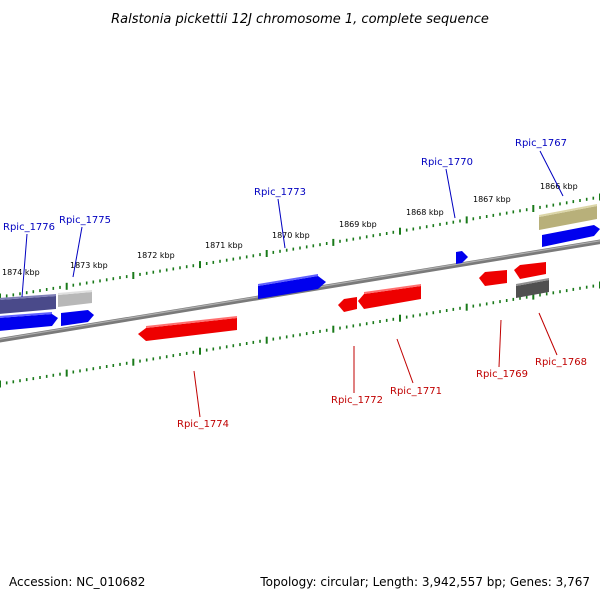  What do you see at coordinates (530, 270) in the screenshot?
I see `gene-reverse-right` at bounding box center [530, 270].